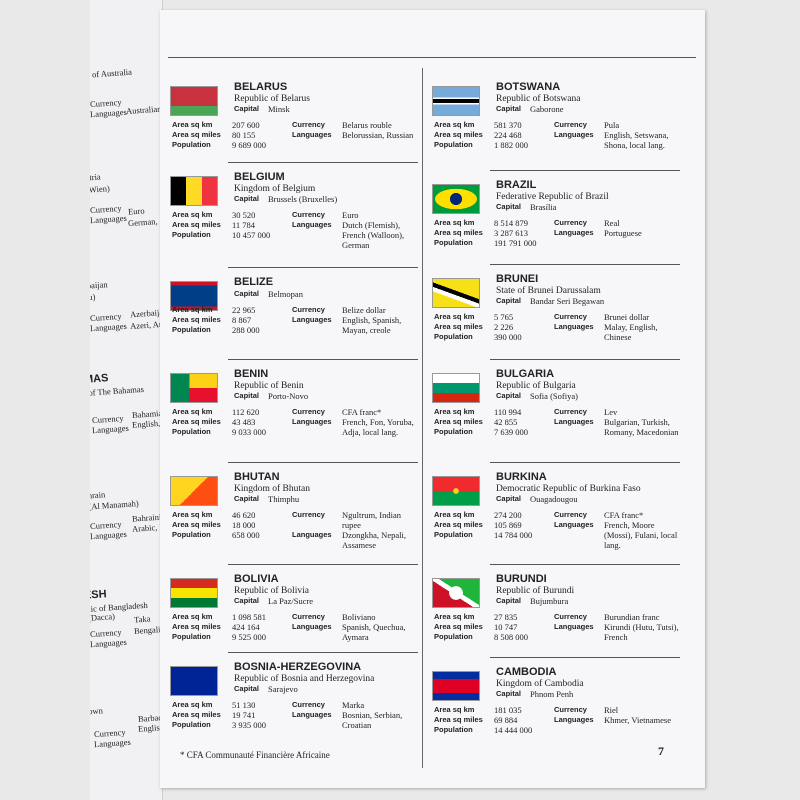  Describe the element at coordinates (146, 313) in the screenshot. I see `left-page-fragment: Azerbaijani` at that location.